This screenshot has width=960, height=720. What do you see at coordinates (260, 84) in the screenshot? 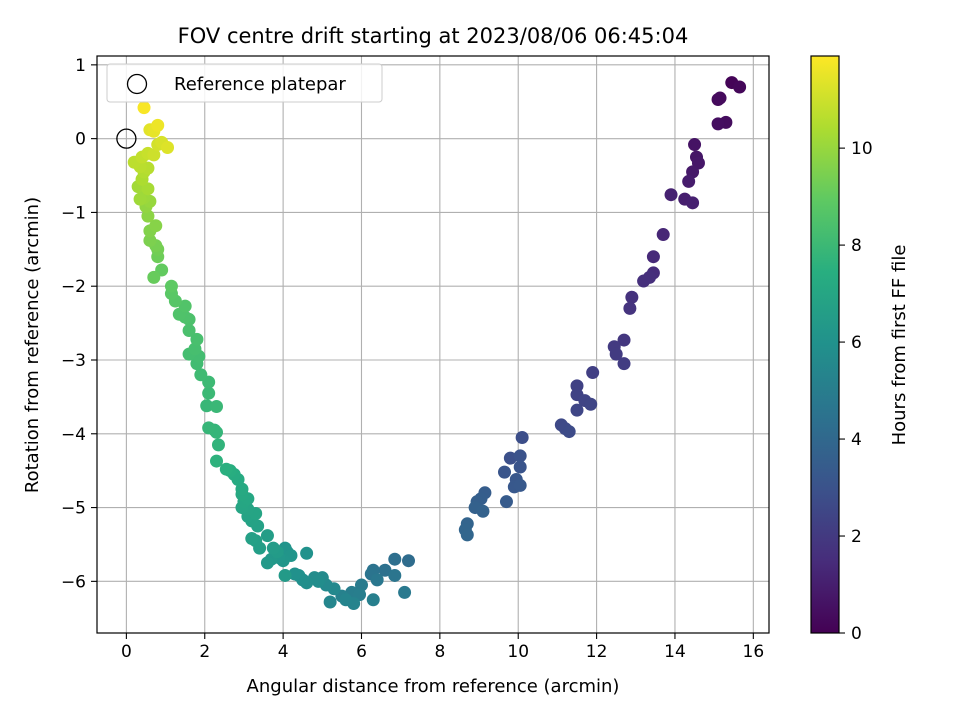
I see `legend-entry: Reference platepar` at bounding box center [260, 84].